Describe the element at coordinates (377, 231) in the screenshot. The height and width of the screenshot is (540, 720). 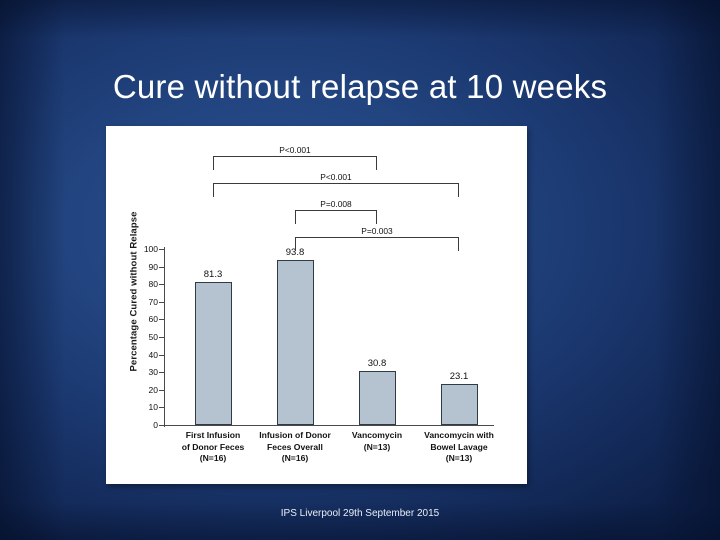
I see `significance-label: P=0.003` at that location.